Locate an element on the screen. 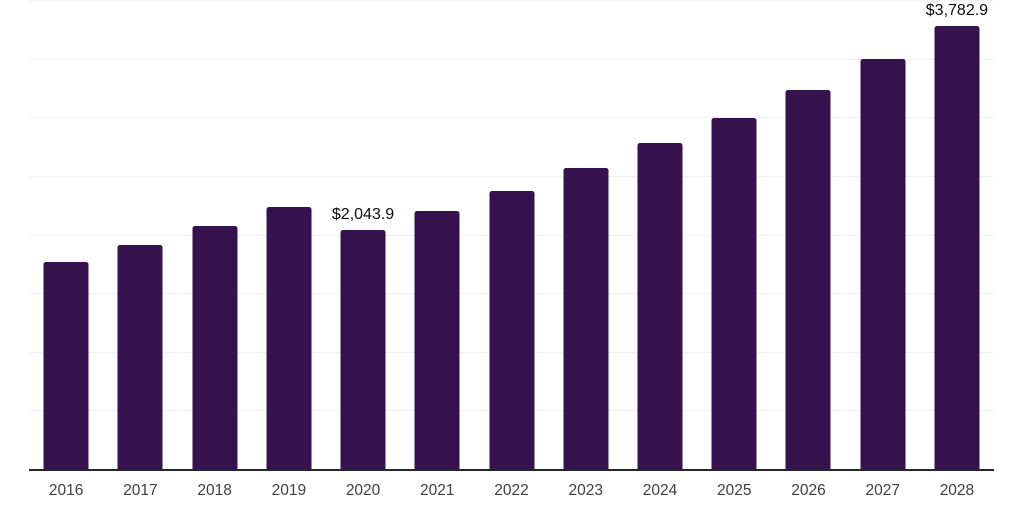 Image resolution: width=1024 pixels, height=512 pixels. bar-2021 is located at coordinates (437, 340).